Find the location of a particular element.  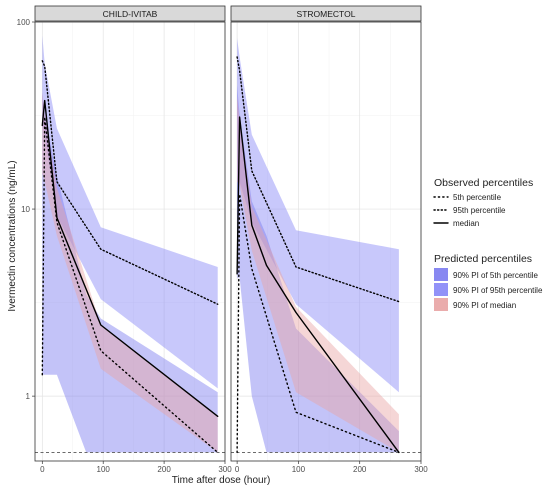

x-axis: 0 100 200 300 0 100 200 300 is located at coordinates (234, 467).